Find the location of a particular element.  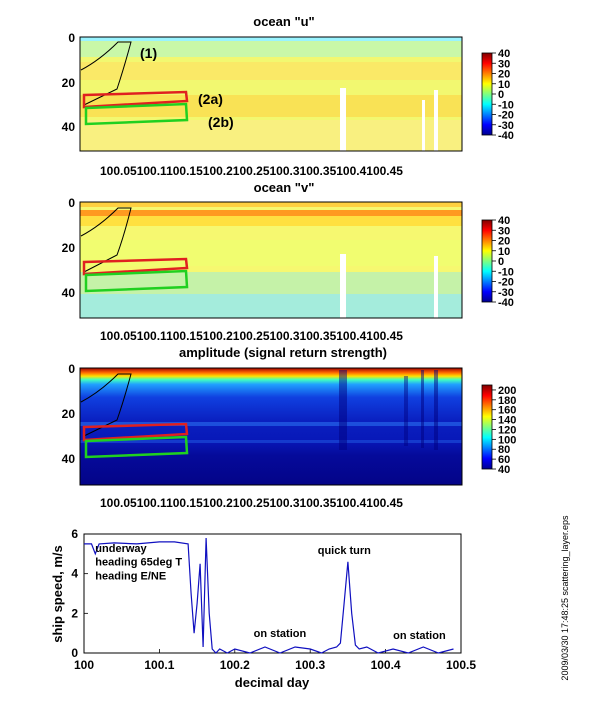

v-y-ticks: 0 20 40 is located at coordinates (69, 248).